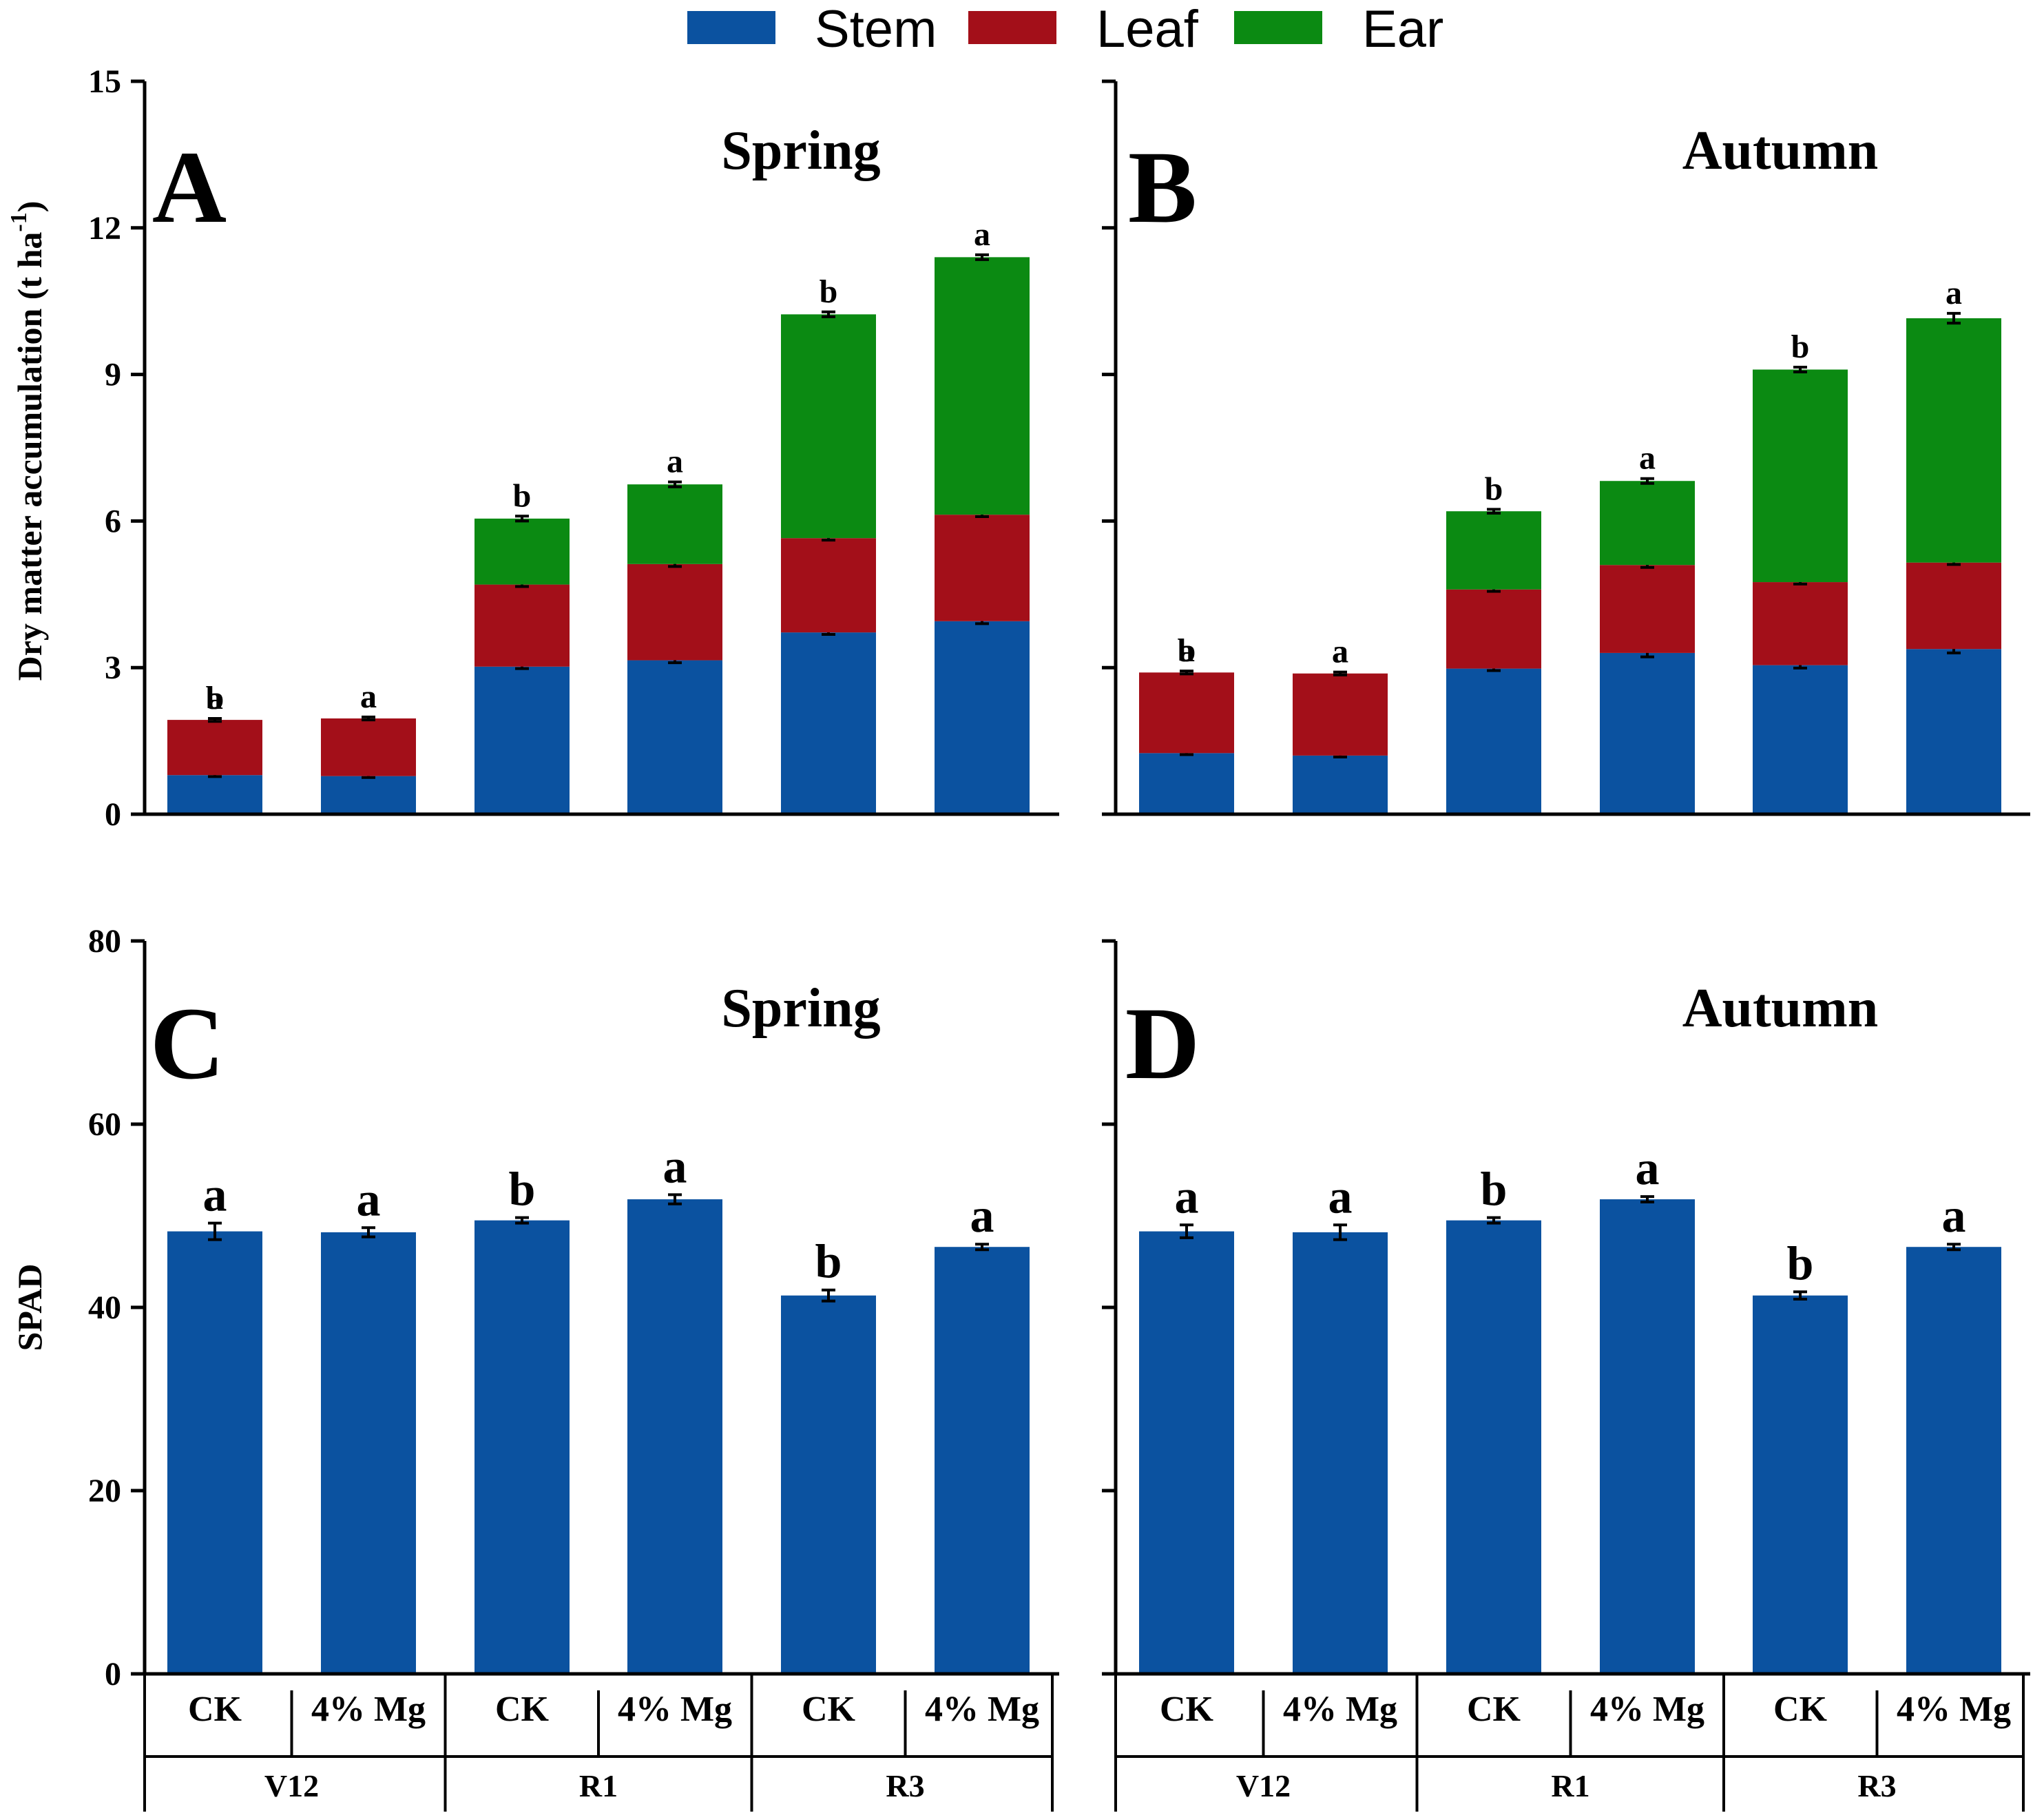  I want to click on panel-a-y-axis-title: Dry matter accumulation (t ha-1), so click(27, 441).